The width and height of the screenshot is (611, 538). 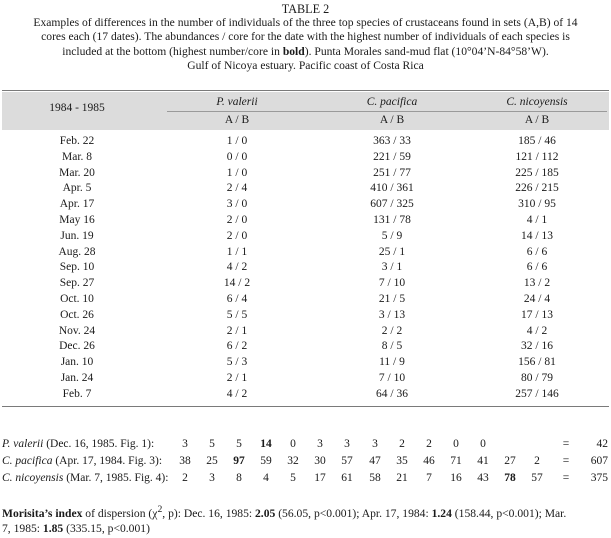 What do you see at coordinates (510, 478) in the screenshot?
I see `core-count: 78` at bounding box center [510, 478].